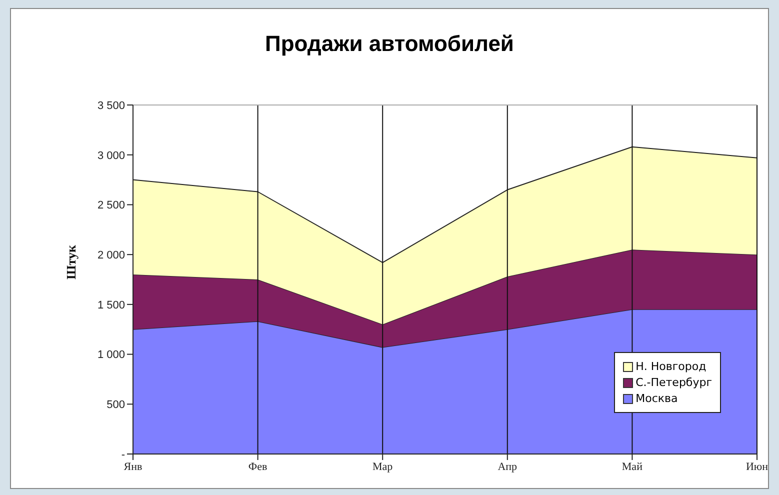 The height and width of the screenshot is (495, 779). I want to click on legend-label: С.-Петербург, so click(674, 382).